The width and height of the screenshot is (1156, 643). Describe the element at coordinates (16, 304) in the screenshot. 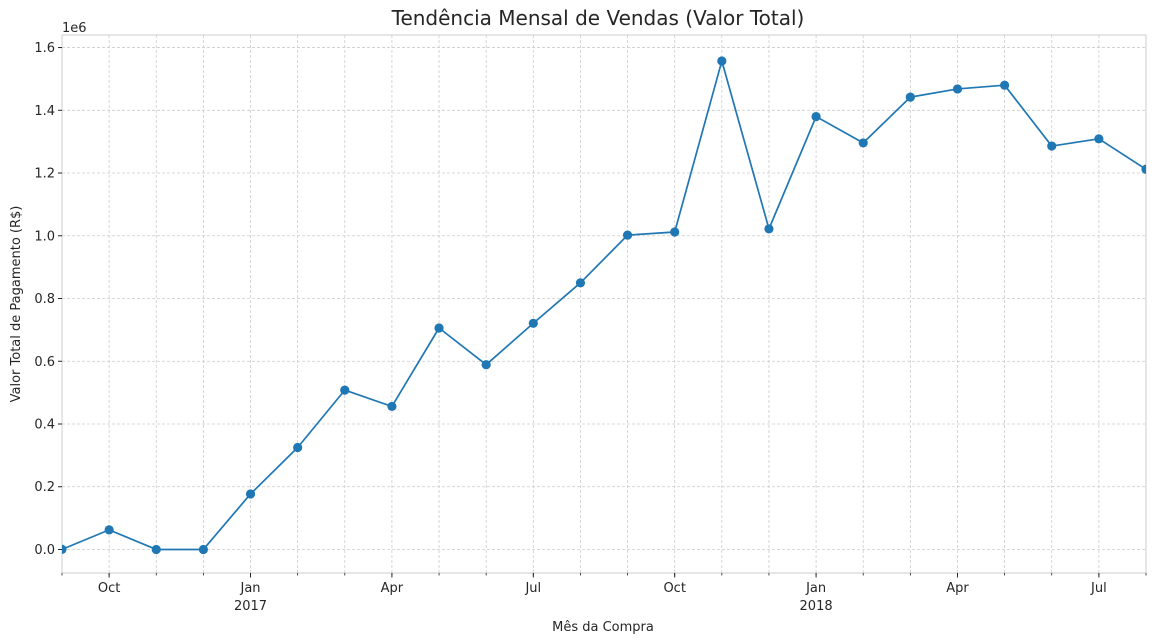

I see `y-axis-label: Valor Total de Pagamento (R$)` at that location.